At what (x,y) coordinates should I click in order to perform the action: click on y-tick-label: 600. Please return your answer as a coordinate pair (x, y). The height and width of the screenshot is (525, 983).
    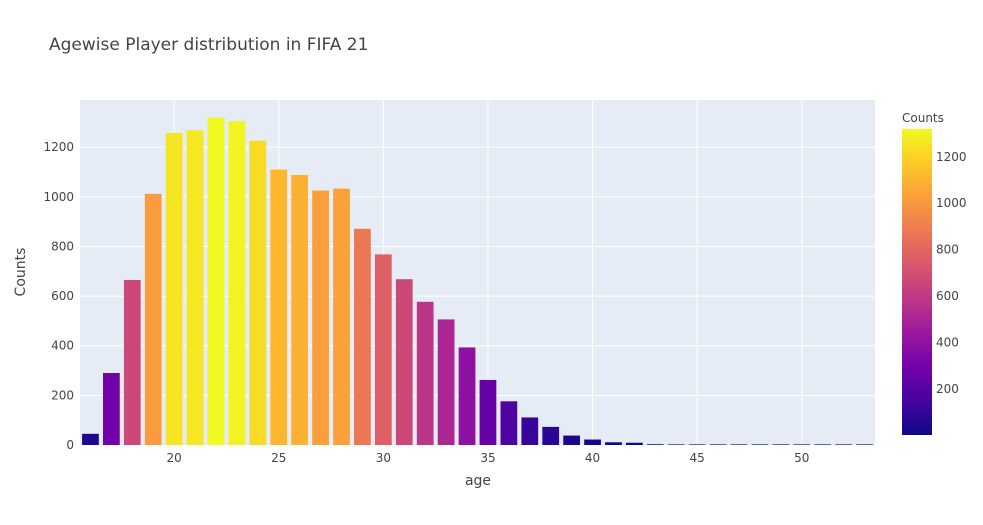
    Looking at the image, I should click on (62, 296).